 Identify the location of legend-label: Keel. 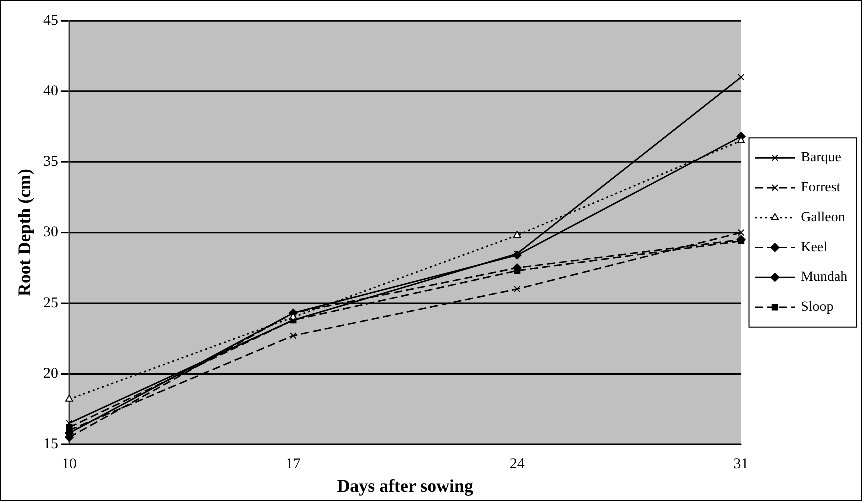
(814, 248).